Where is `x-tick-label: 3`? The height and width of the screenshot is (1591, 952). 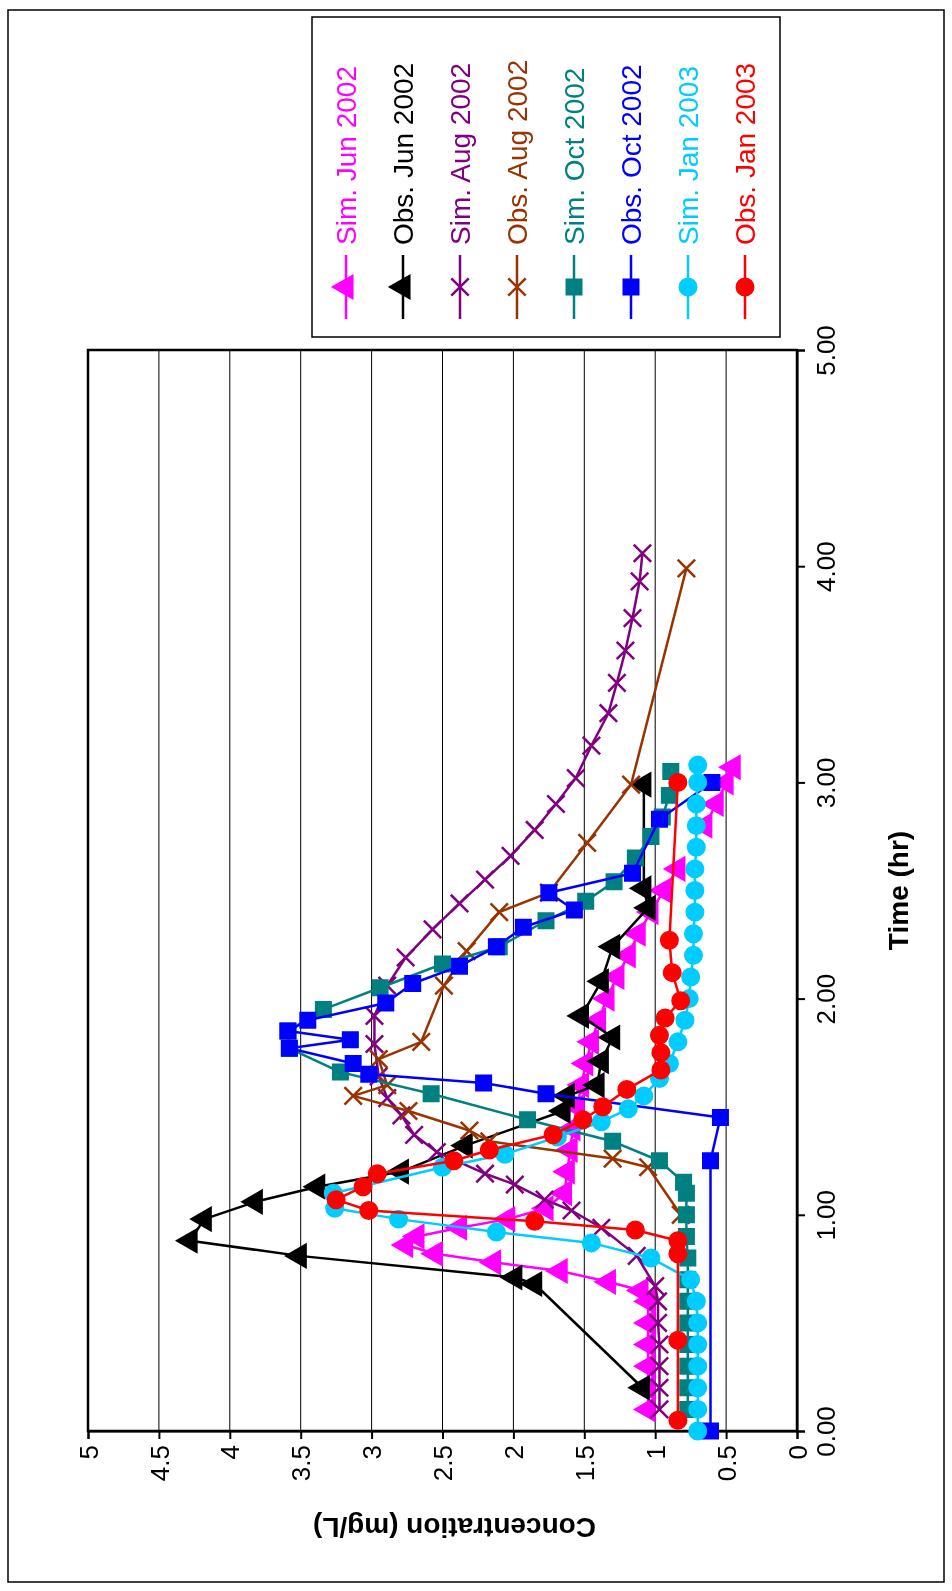 x-tick-label: 3 is located at coordinates (372, 1452).